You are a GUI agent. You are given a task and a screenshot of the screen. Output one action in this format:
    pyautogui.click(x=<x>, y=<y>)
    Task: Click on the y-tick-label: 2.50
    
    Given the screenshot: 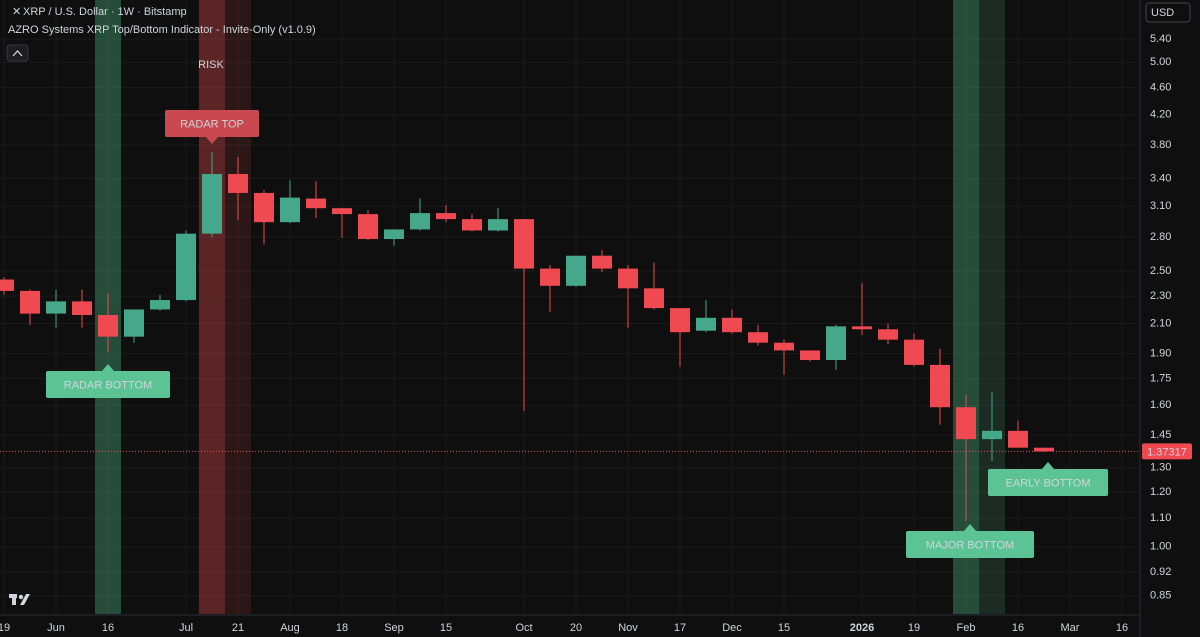 What is the action you would take?
    pyautogui.click(x=1160, y=271)
    